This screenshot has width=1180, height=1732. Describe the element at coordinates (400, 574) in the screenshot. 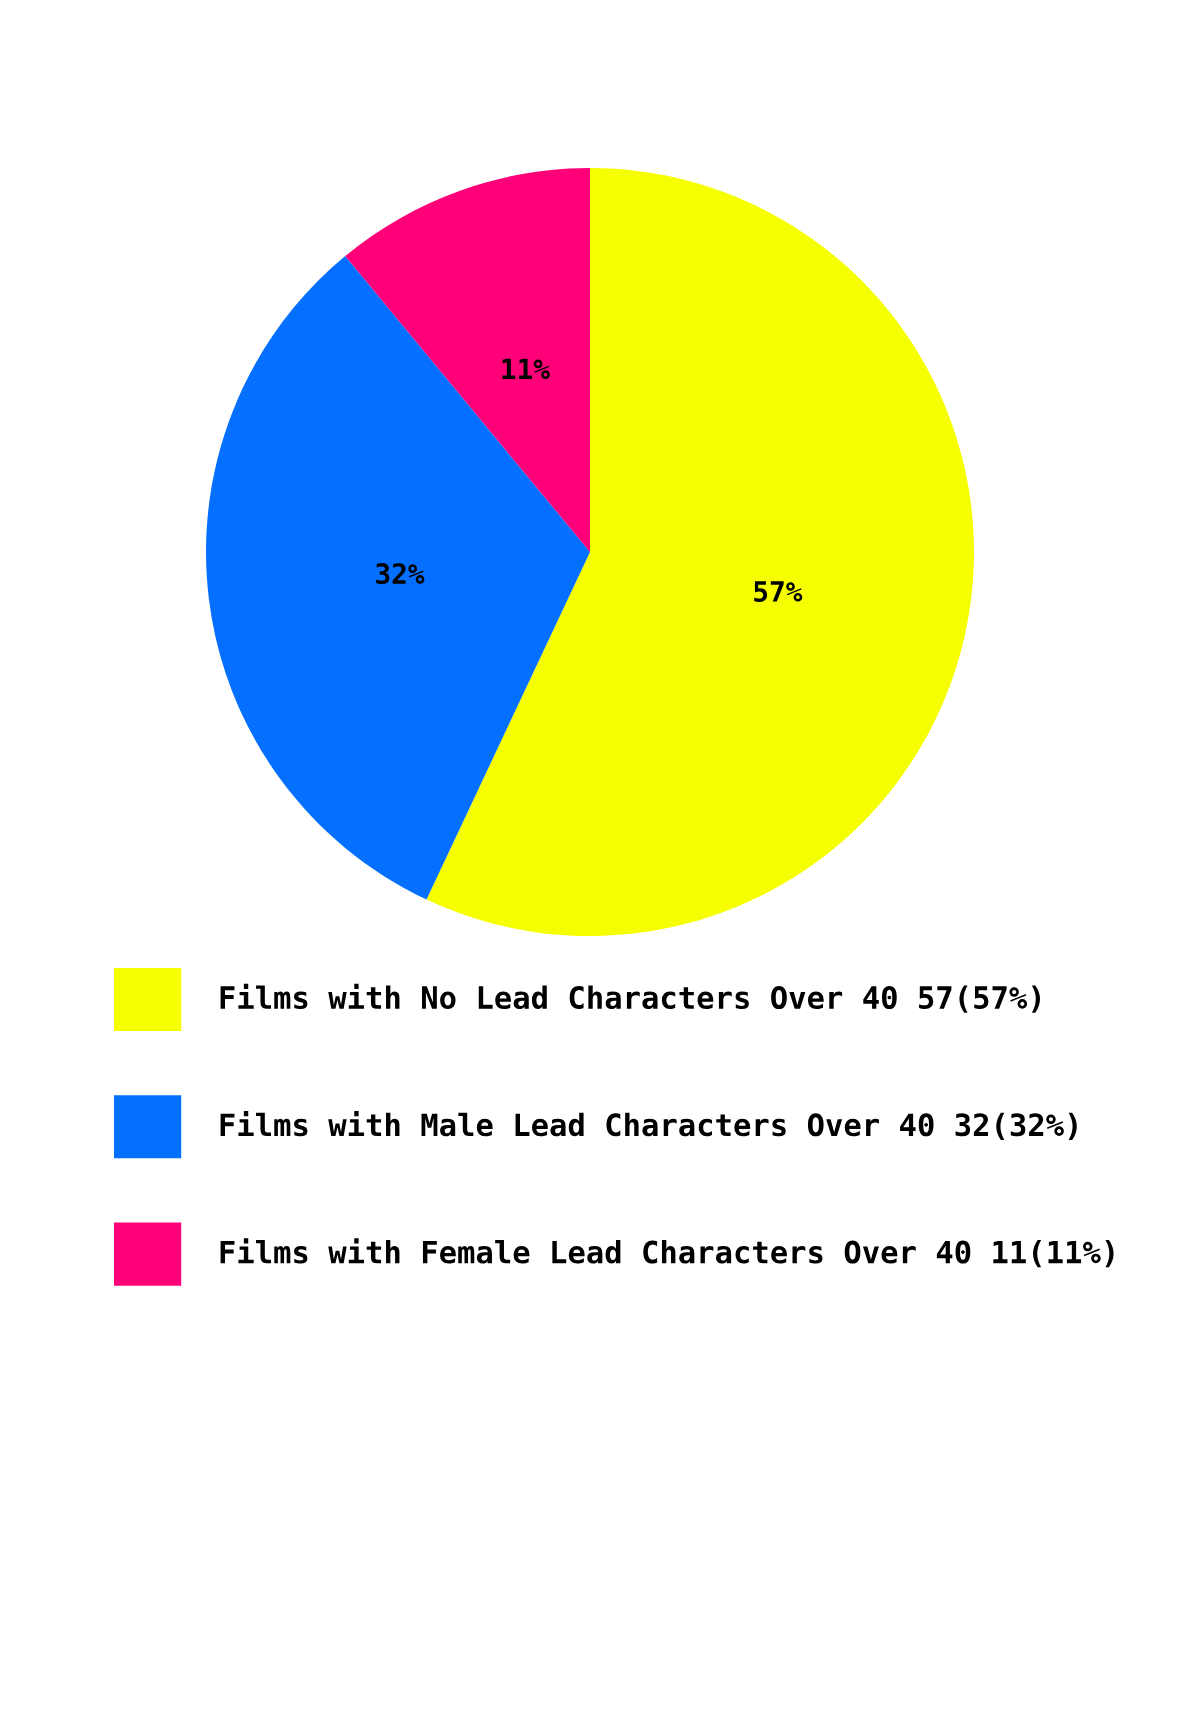

I see `data-label: 32%` at that location.